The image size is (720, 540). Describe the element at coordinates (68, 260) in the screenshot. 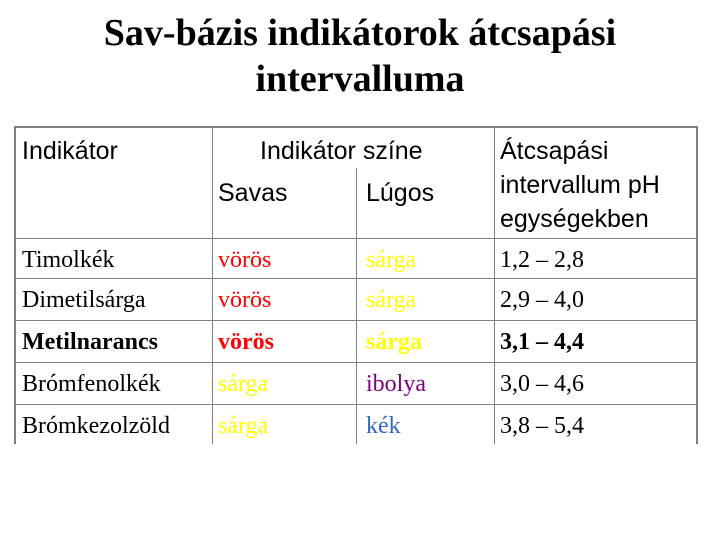

I see `row-indicator-name: Timolkék` at that location.